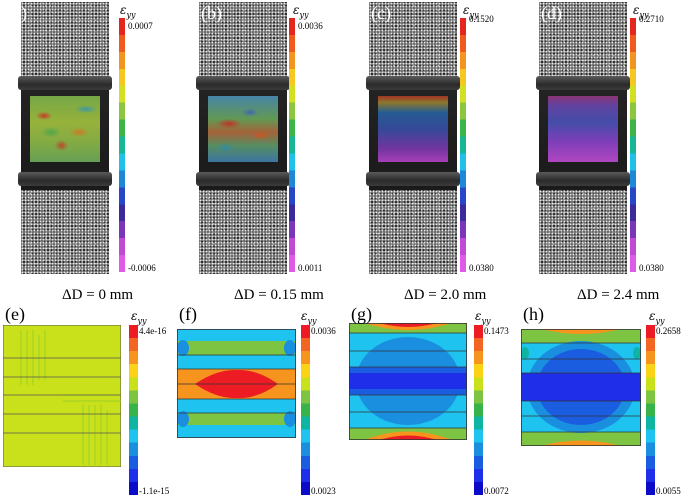 Image resolution: width=685 pixels, height=503 pixels. I want to click on colorbar-min-b: 0.0011, so click(310, 268).